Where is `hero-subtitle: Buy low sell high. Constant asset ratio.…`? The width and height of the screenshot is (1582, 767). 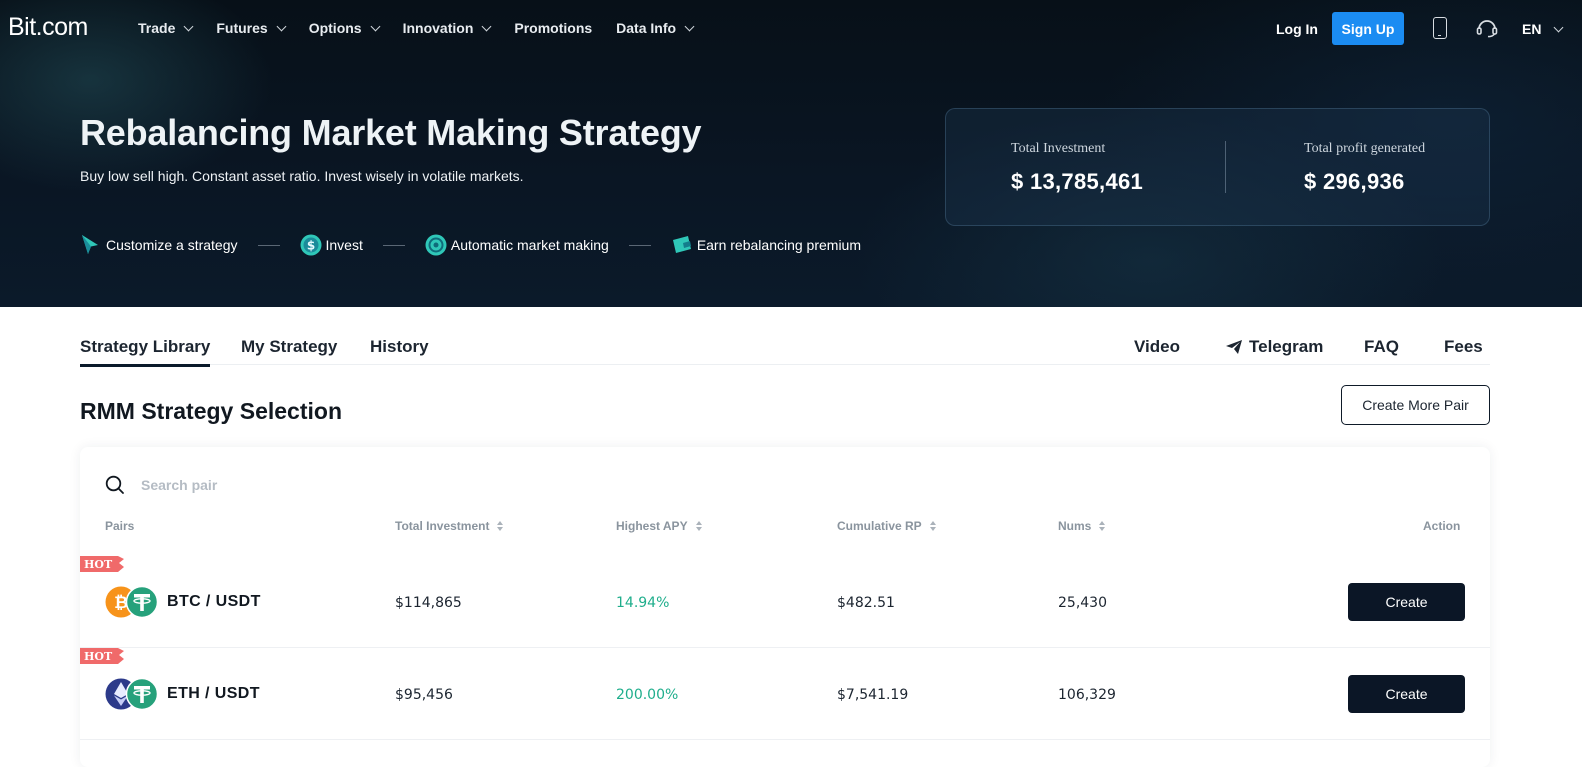
hero-subtitle: Buy low sell high. Constant asset ratio.… is located at coordinates (302, 176).